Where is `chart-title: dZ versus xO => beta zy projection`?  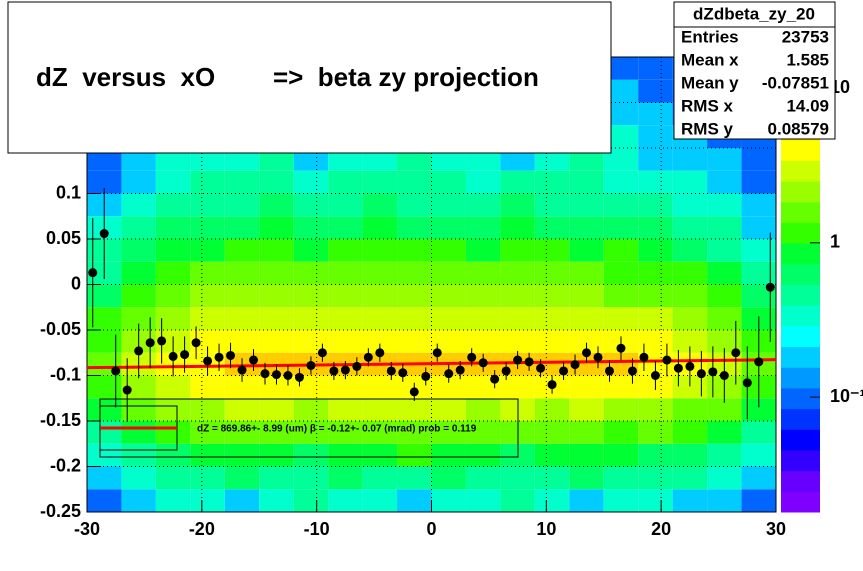
chart-title: dZ versus xO => beta zy projection is located at coordinates (287, 77).